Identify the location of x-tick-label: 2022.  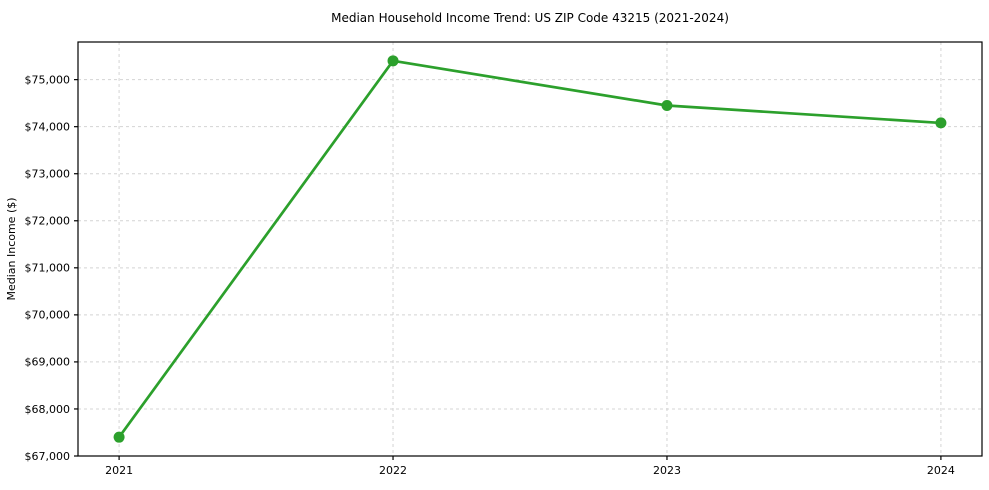
(393, 470).